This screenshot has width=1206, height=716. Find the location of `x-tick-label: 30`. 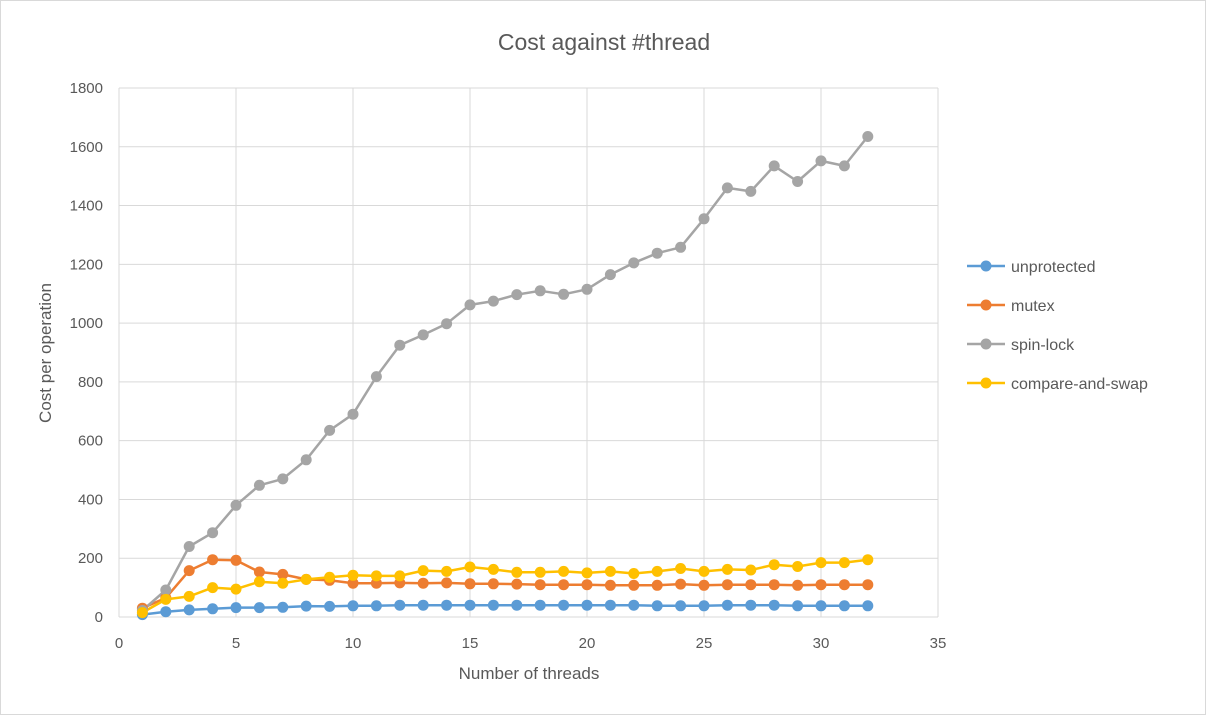

x-tick-label: 30 is located at coordinates (821, 643).